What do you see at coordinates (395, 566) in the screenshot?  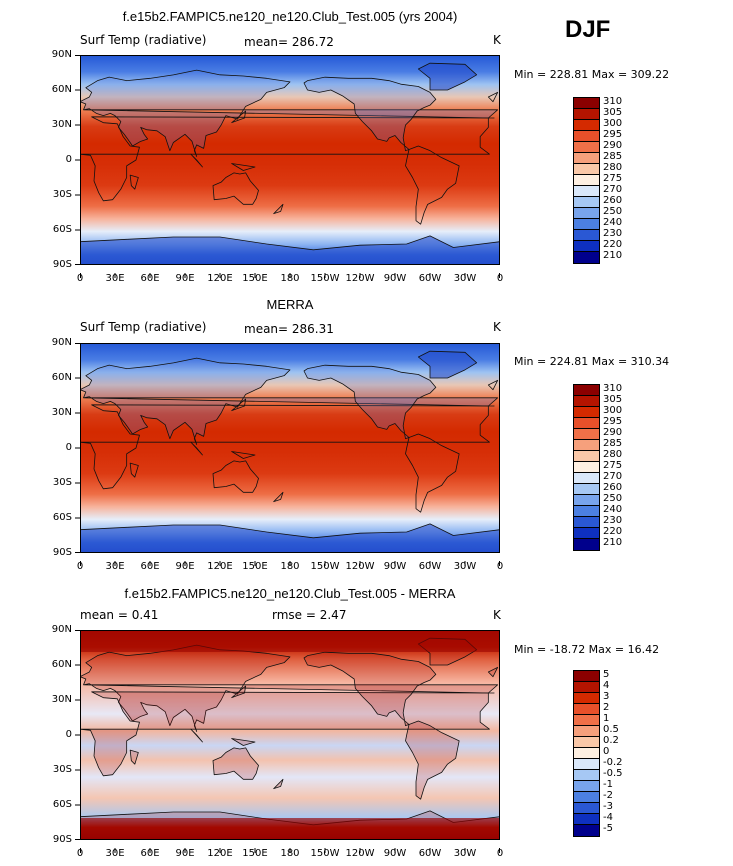 I see `x-tick-label: 90W` at bounding box center [395, 566].